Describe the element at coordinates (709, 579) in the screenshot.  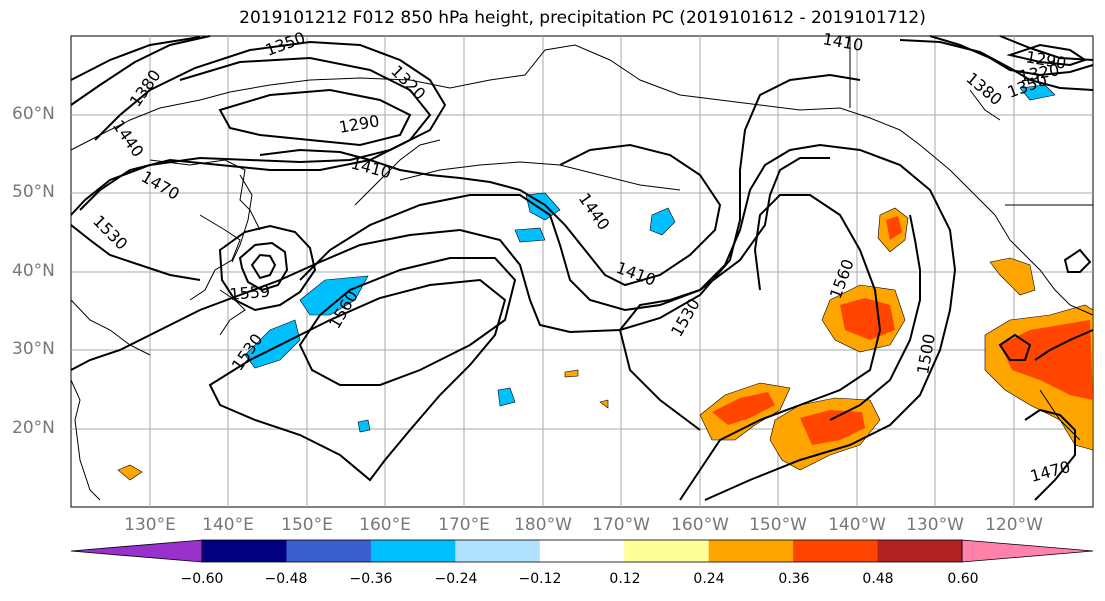
I see `colorbar-tick-label: 0.24` at that location.